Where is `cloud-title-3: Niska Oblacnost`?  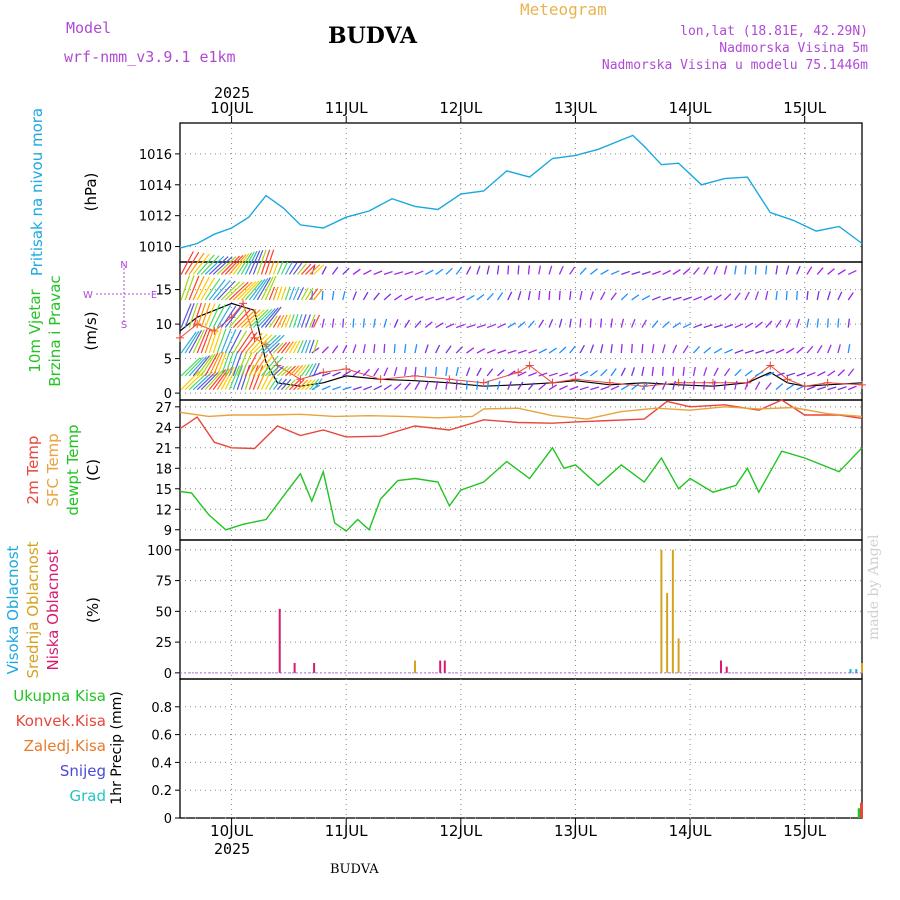
cloud-title-3: Niska Oblacnost is located at coordinates (53, 609).